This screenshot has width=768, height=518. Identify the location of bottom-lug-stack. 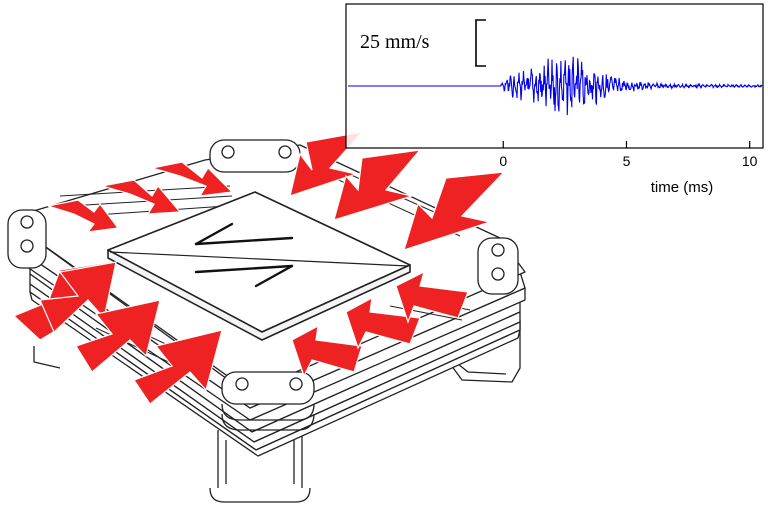
(268, 417).